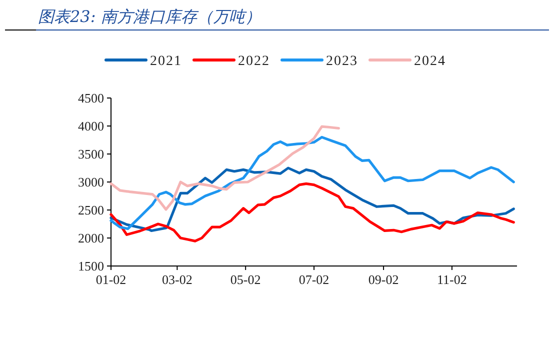 The width and height of the screenshot is (554, 338). Describe the element at coordinates (383, 279) in the screenshot. I see `x-tick-label: 09-02` at that location.